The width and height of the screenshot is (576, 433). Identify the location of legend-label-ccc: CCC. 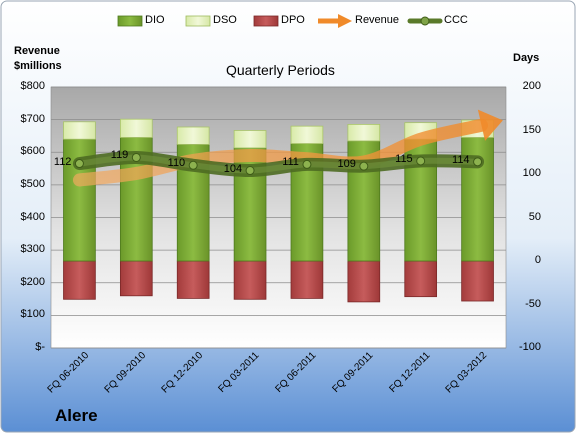
(456, 20).